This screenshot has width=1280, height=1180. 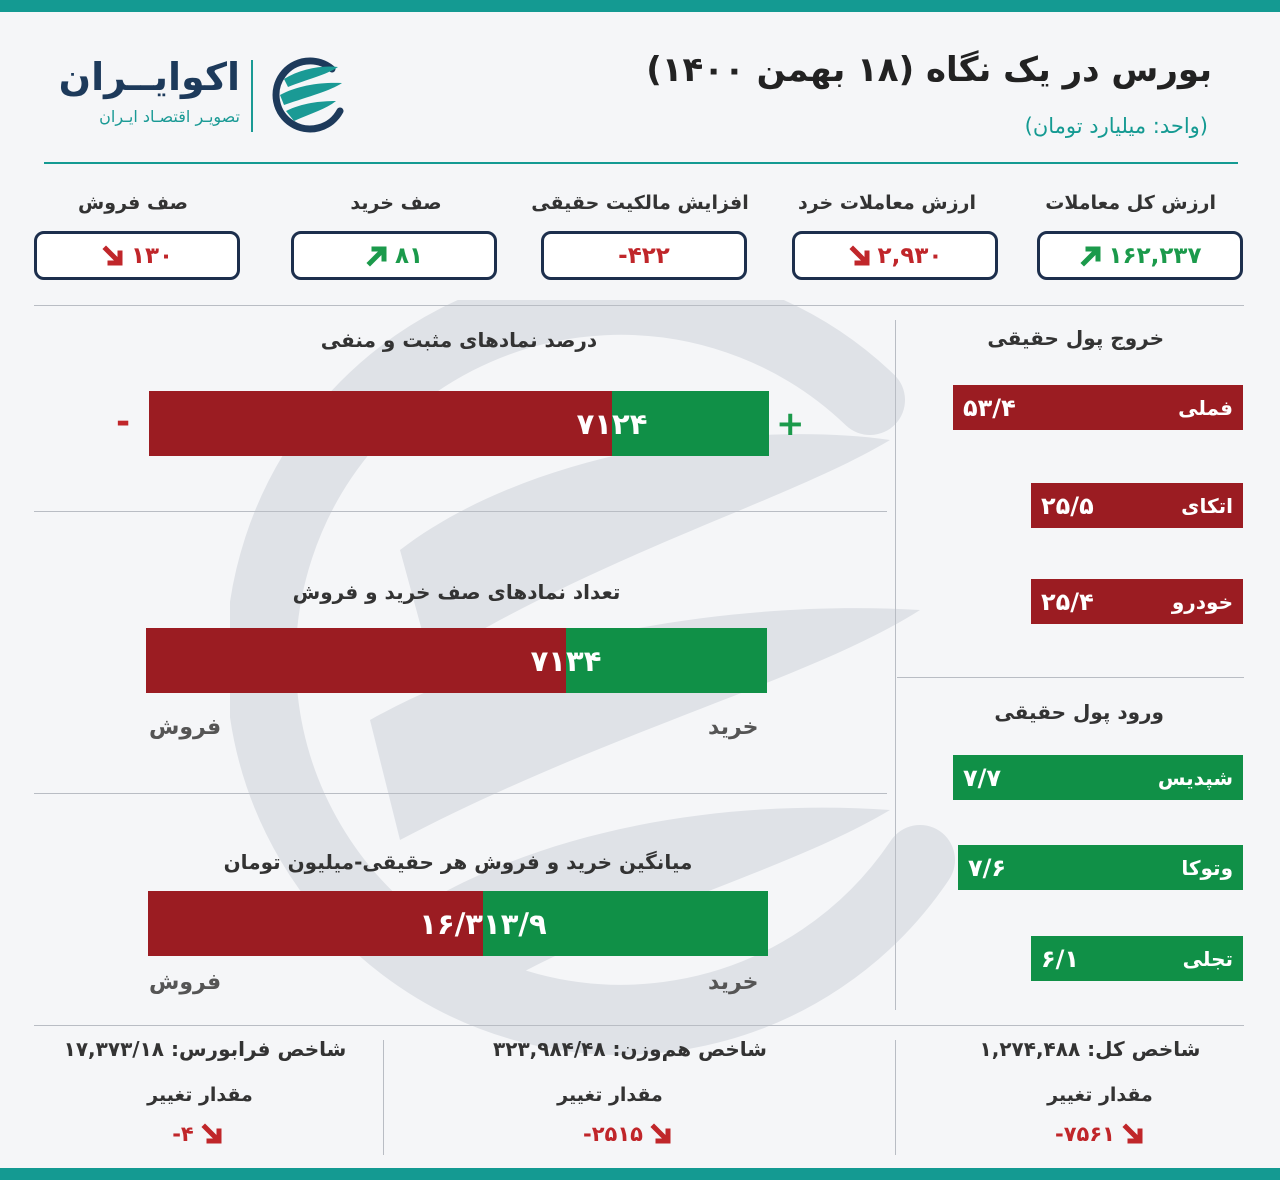 What do you see at coordinates (1137, 601) in the screenshot?
I see `outflow-bar: خودرو ۲۵/۴` at bounding box center [1137, 601].